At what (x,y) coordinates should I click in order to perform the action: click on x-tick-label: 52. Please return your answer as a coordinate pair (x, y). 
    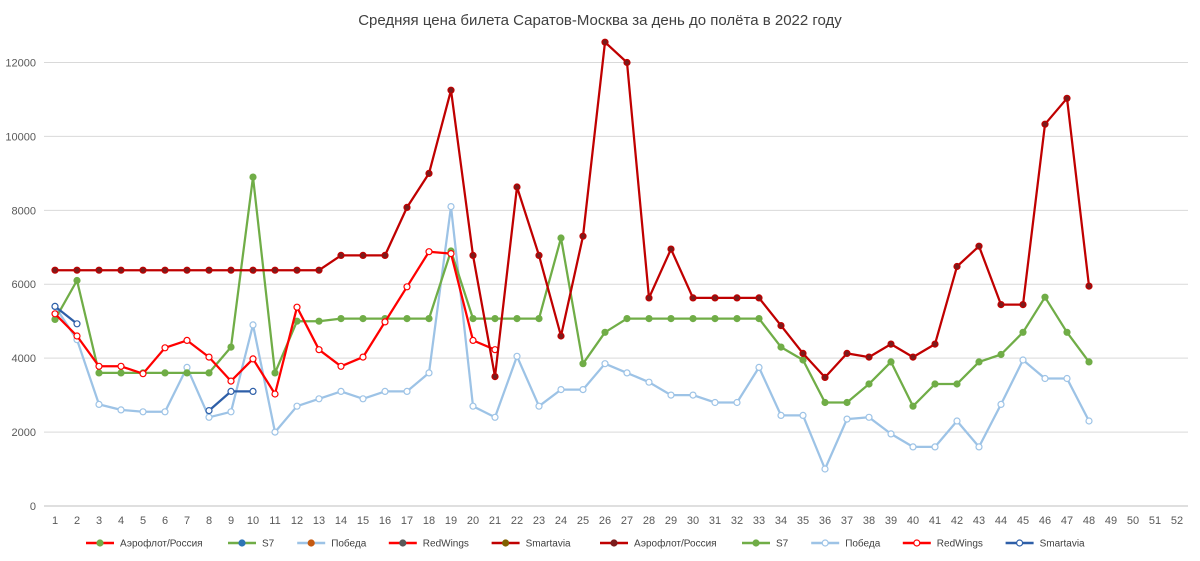
    Looking at the image, I should click on (1177, 521).